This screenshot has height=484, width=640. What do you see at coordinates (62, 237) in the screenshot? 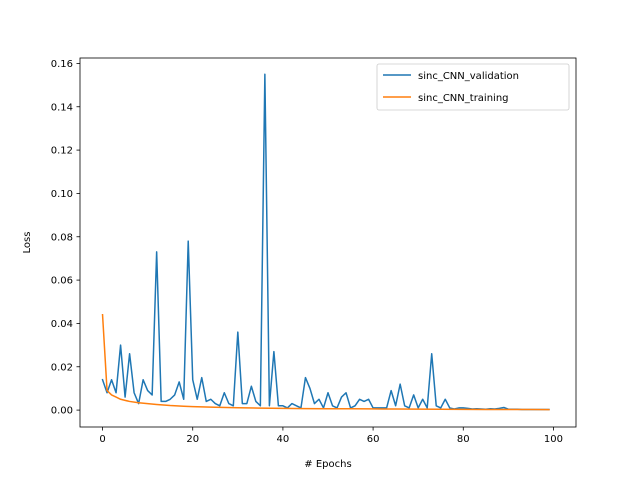
I see `y-tick-label: 0.08` at bounding box center [62, 237].